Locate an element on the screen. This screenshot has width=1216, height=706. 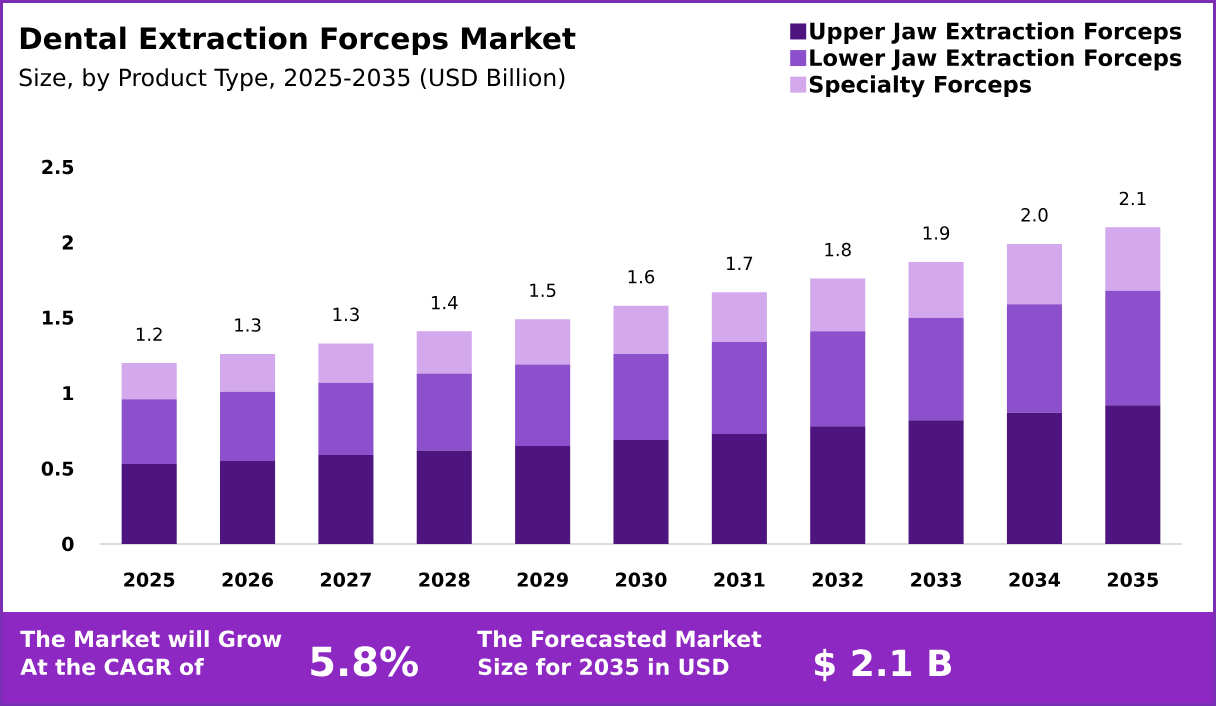
total-label: 1.8 is located at coordinates (838, 249).